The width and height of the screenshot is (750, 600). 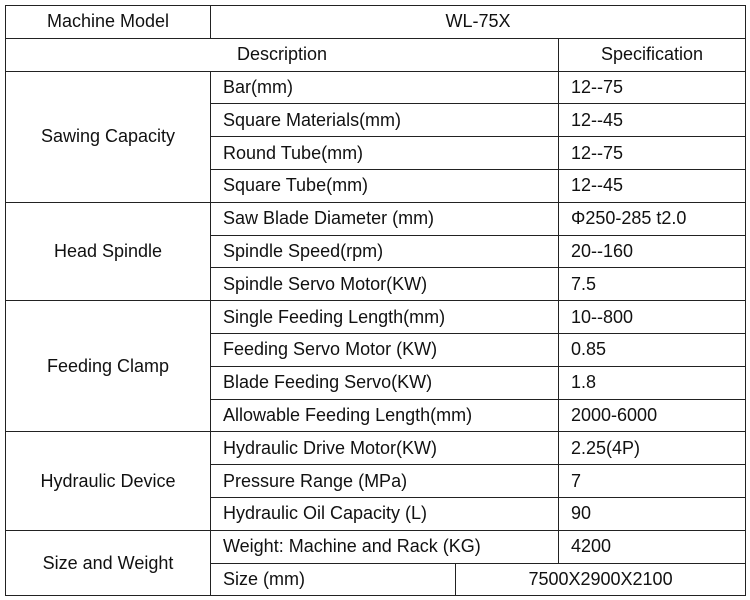 I want to click on spec-row: Allowable Feeding Length(mm) 2000-6000, so click(x=376, y=415).